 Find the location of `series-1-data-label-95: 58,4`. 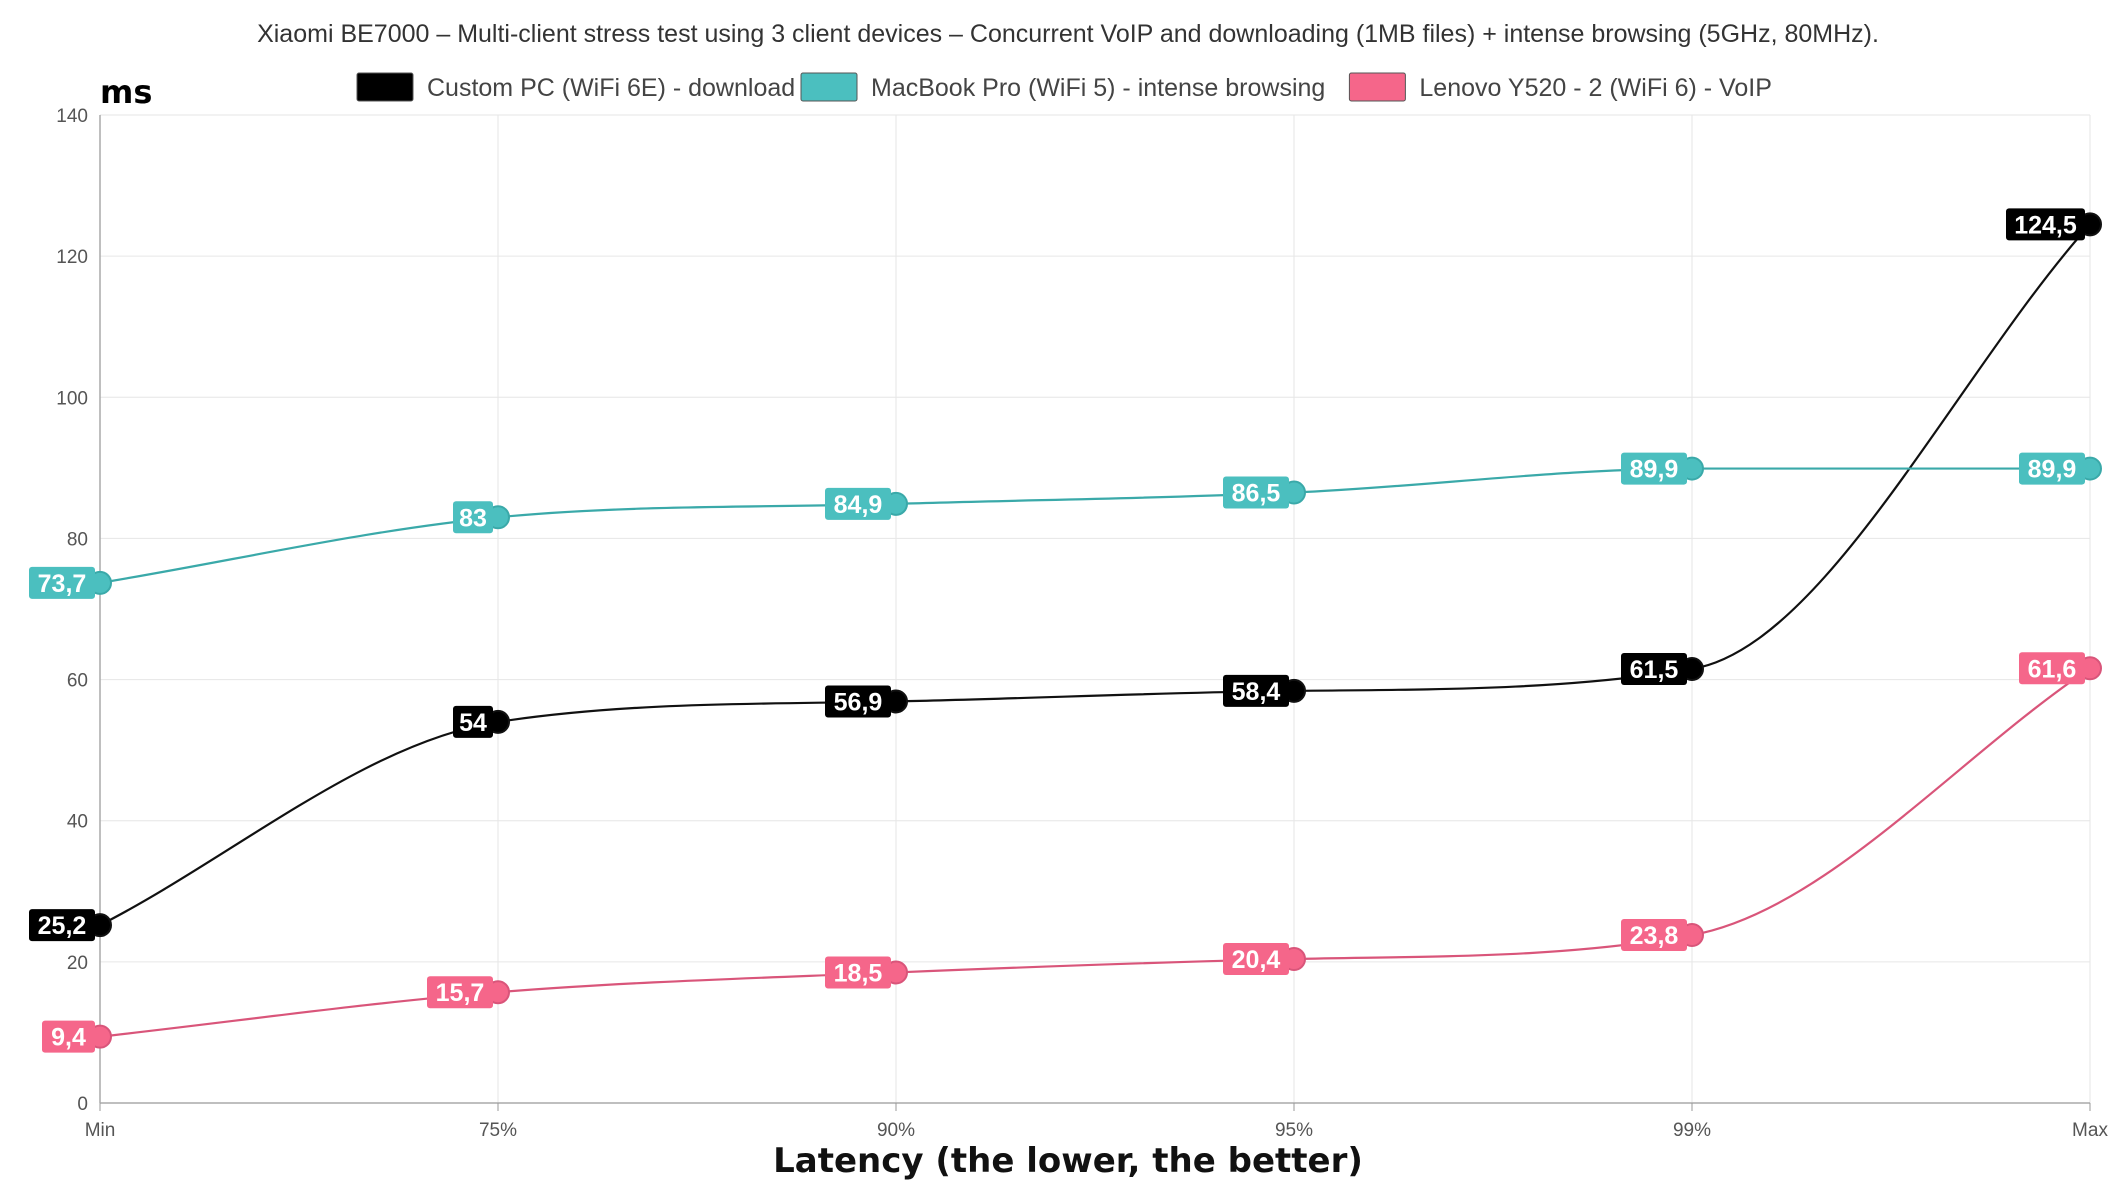

series-1-data-label-95: 58,4 is located at coordinates (1256, 692).